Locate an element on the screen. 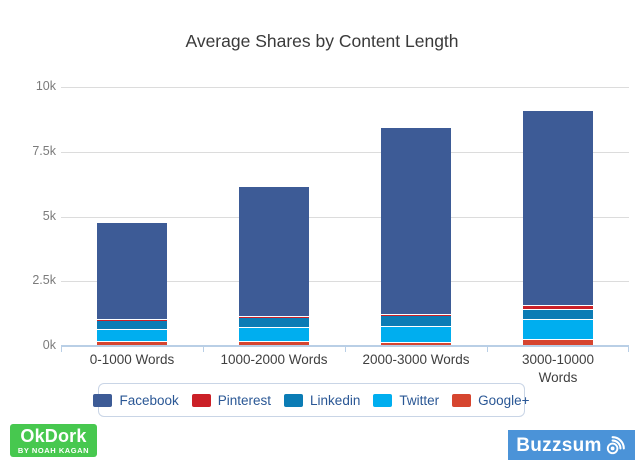  legend-swatch-pinterest is located at coordinates (201, 400).